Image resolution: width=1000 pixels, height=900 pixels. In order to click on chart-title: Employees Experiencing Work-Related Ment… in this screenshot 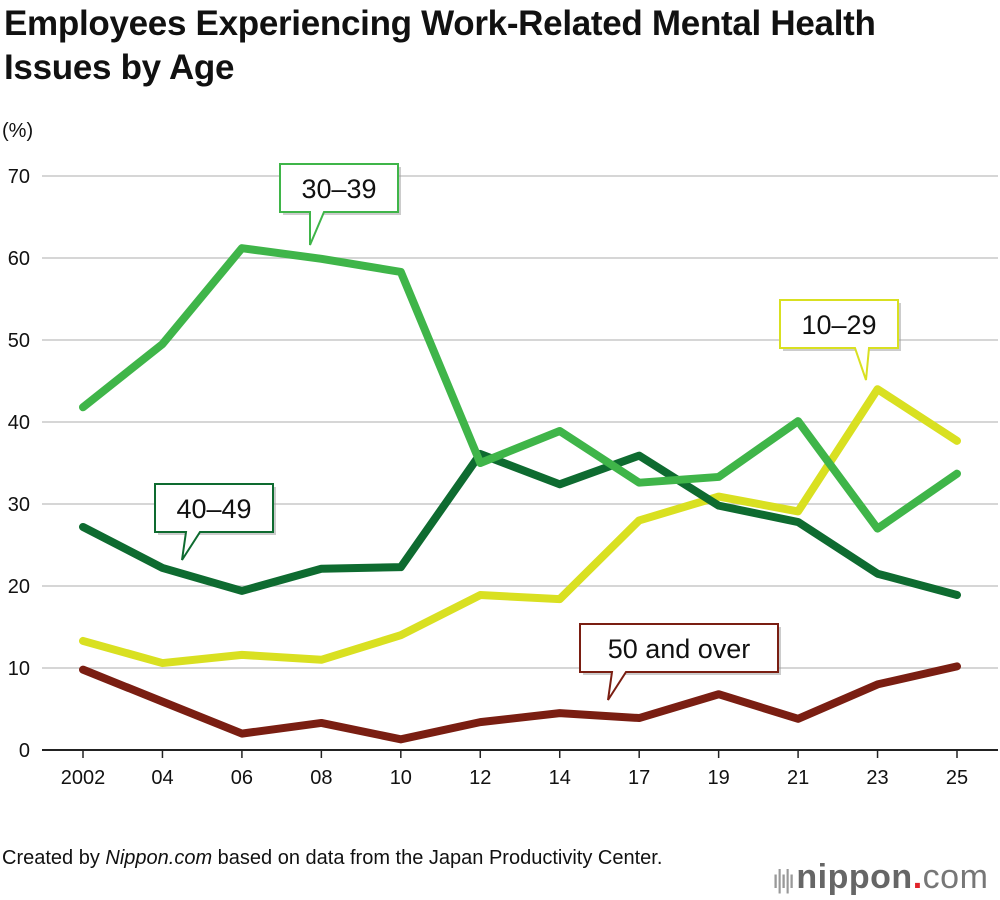, I will do `click(440, 45)`.